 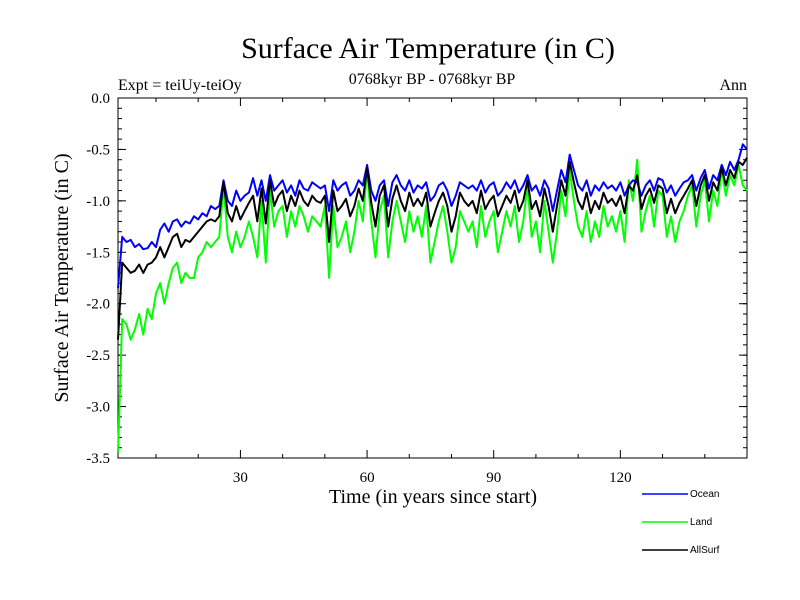 I want to click on y-tick-label: -2.0, so click(x=98, y=305).